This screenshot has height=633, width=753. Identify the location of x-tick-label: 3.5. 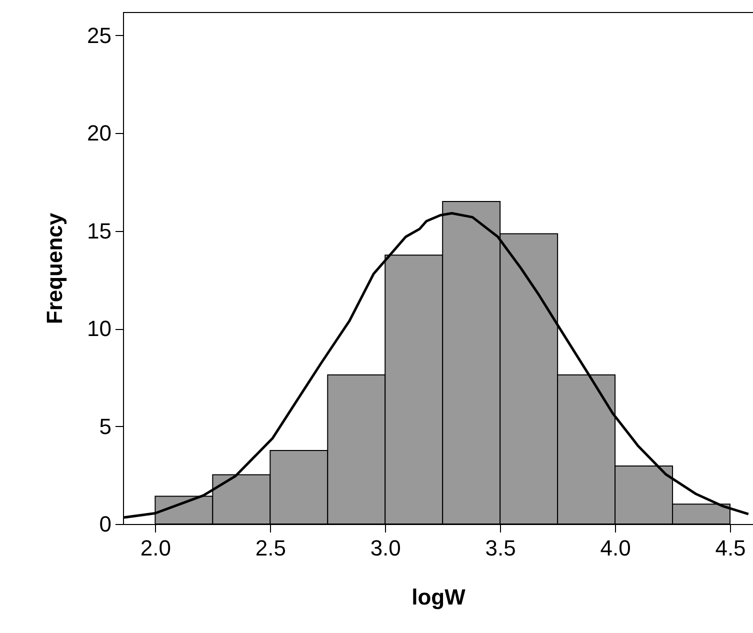
(500, 548).